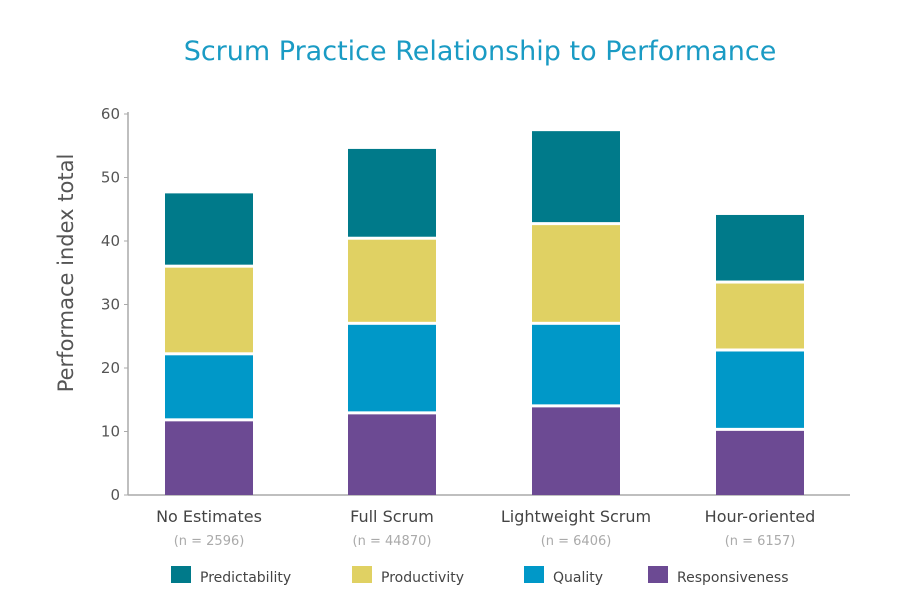 This screenshot has height=613, width=920. Describe the element at coordinates (110, 178) in the screenshot. I see `y-tick-label: 50` at that location.